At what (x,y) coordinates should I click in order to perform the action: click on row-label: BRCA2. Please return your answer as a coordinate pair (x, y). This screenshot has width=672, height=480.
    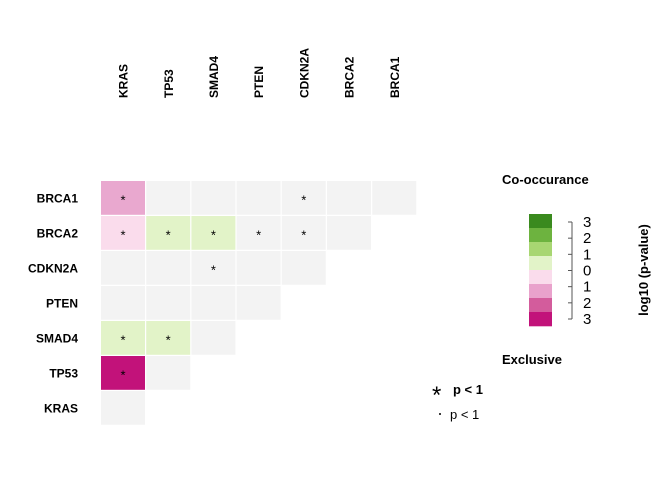
    Looking at the image, I should click on (58, 234).